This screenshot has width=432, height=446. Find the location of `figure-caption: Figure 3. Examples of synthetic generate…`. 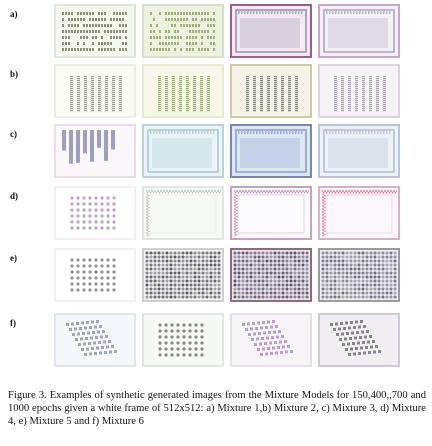

figure-caption: Figure 3. Examples of synthetic generate… is located at coordinates (217, 408).